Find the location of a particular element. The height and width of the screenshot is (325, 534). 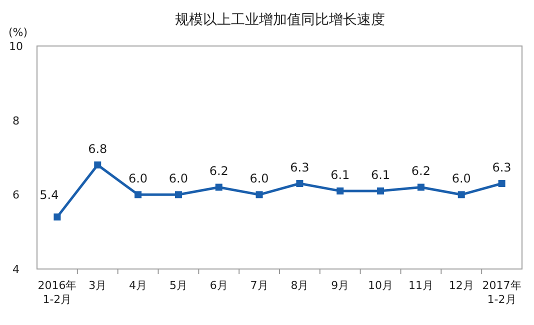

x-tick-label: 2017年 1-2月 is located at coordinates (502, 292).